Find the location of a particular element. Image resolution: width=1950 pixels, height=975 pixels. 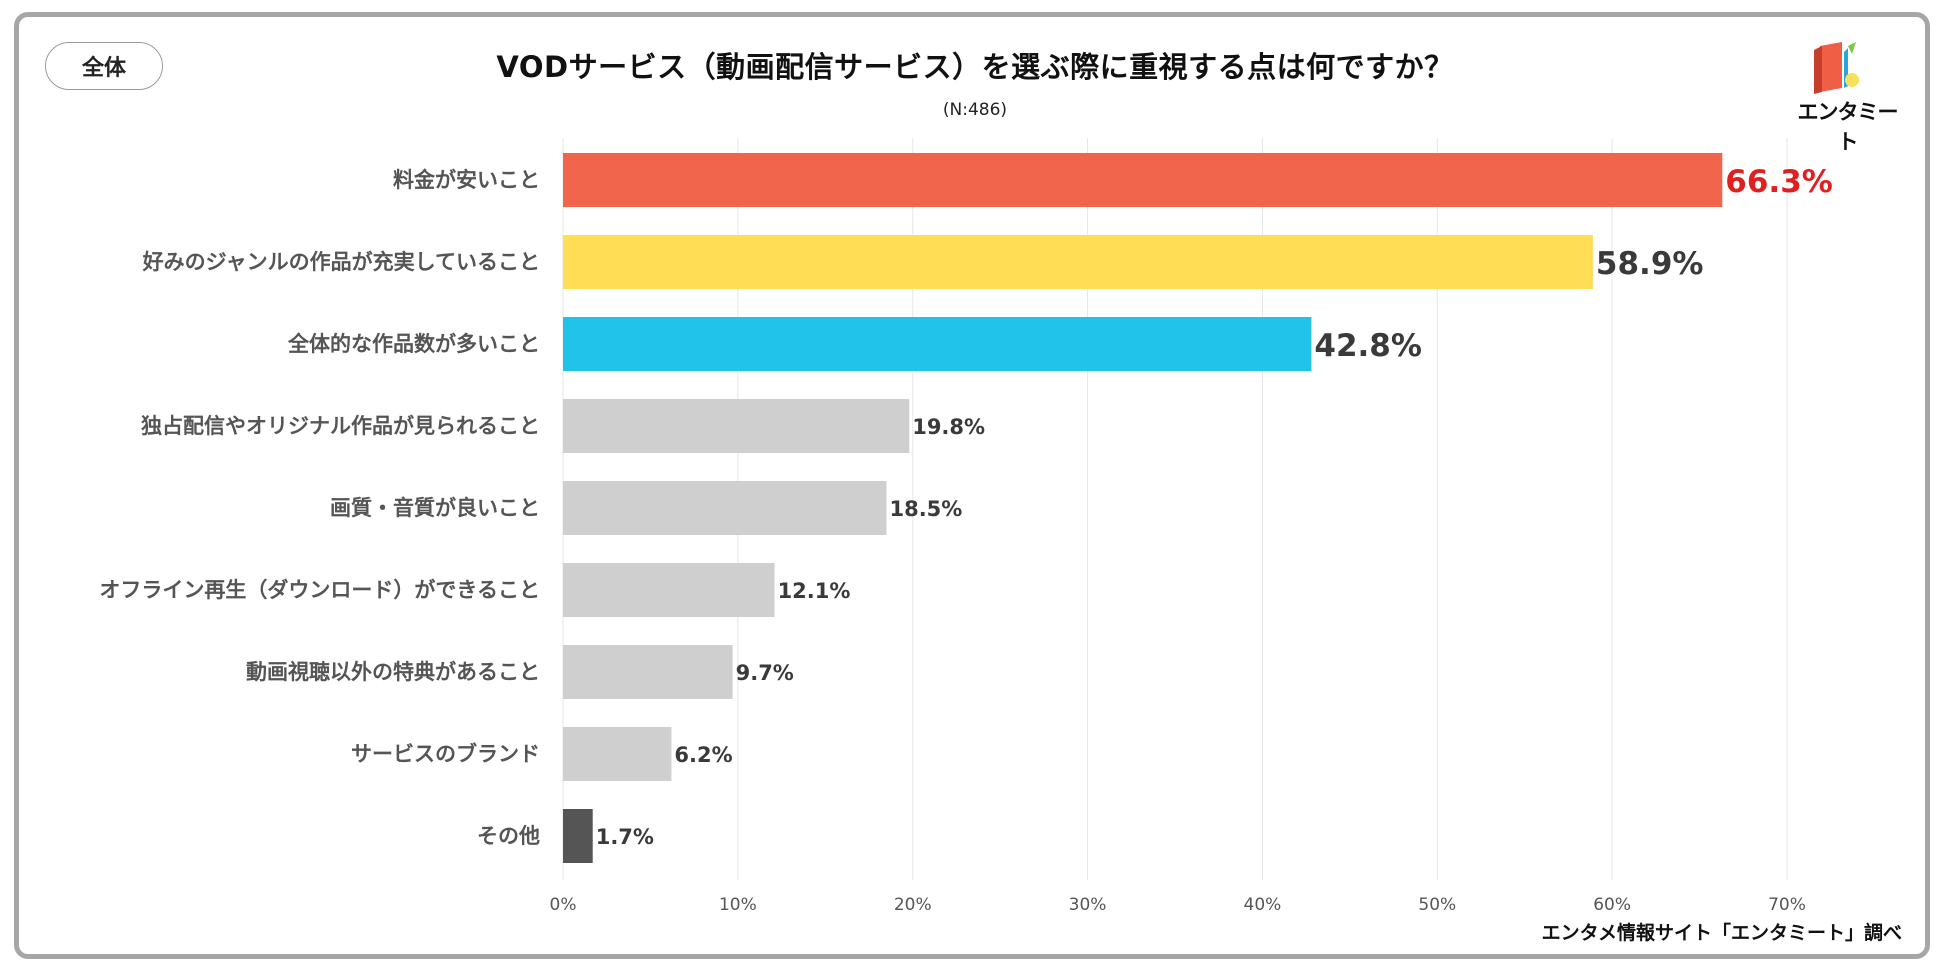

x-tick-label: 30% is located at coordinates (1088, 905).